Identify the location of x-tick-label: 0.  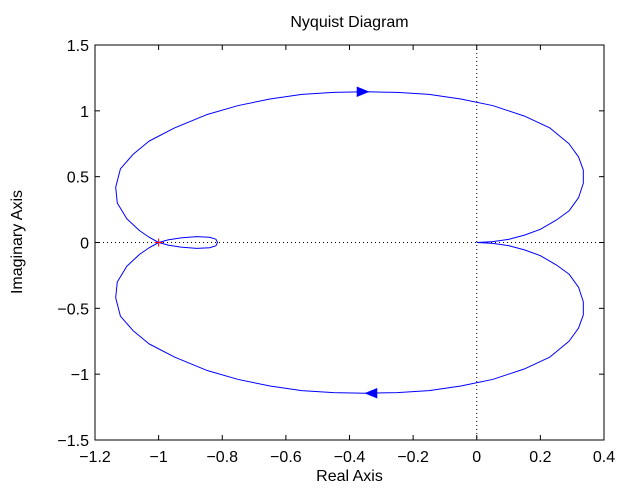
(476, 457).